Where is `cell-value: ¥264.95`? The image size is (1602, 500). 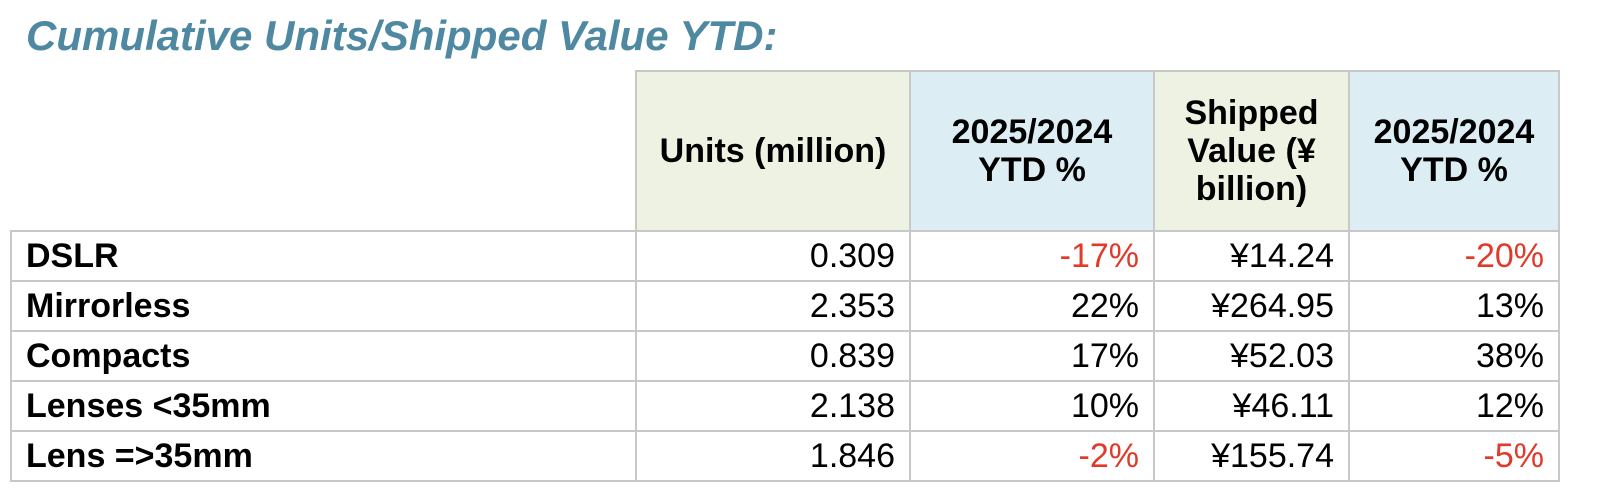 cell-value: ¥264.95 is located at coordinates (1251, 306).